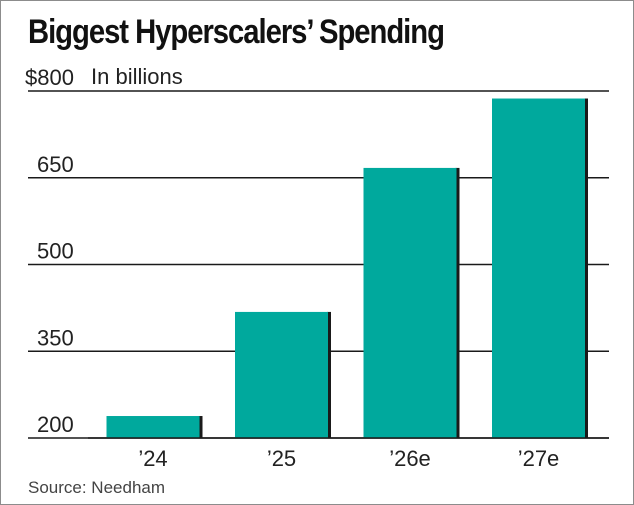 The height and width of the screenshot is (505, 634). I want to click on y-tick-label-650: 650, so click(55, 164).